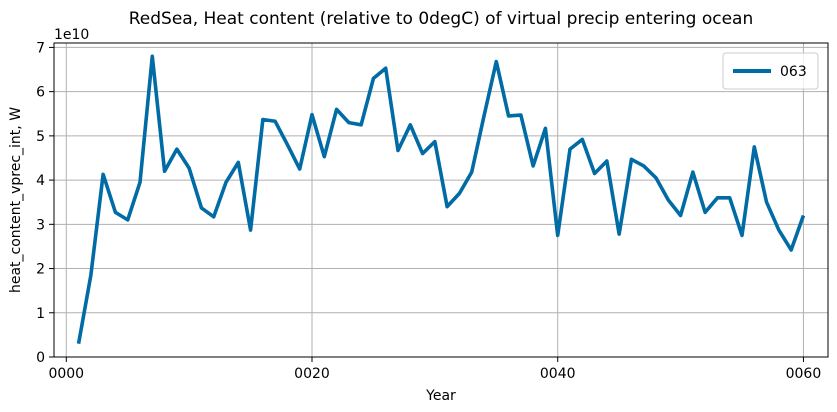 The width and height of the screenshot is (837, 412). I want to click on y-tick-label: 2, so click(40, 270).